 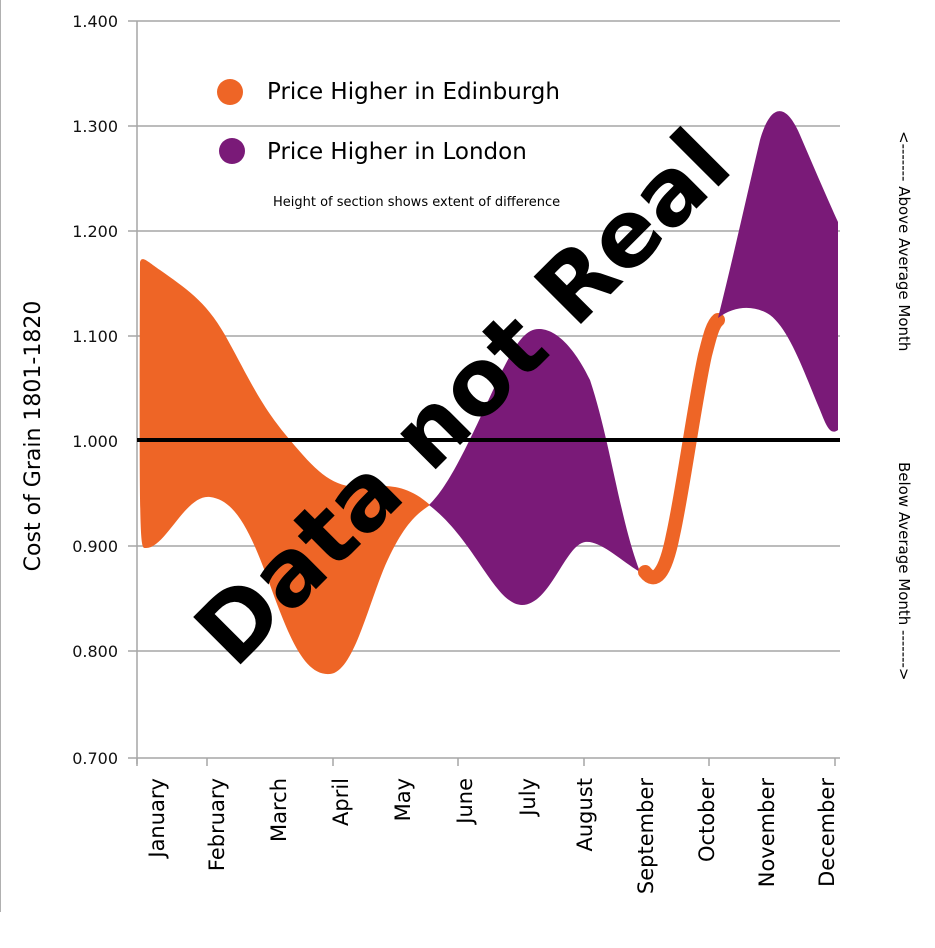 What do you see at coordinates (767, 833) in the screenshot?
I see `x-tick: November` at bounding box center [767, 833].